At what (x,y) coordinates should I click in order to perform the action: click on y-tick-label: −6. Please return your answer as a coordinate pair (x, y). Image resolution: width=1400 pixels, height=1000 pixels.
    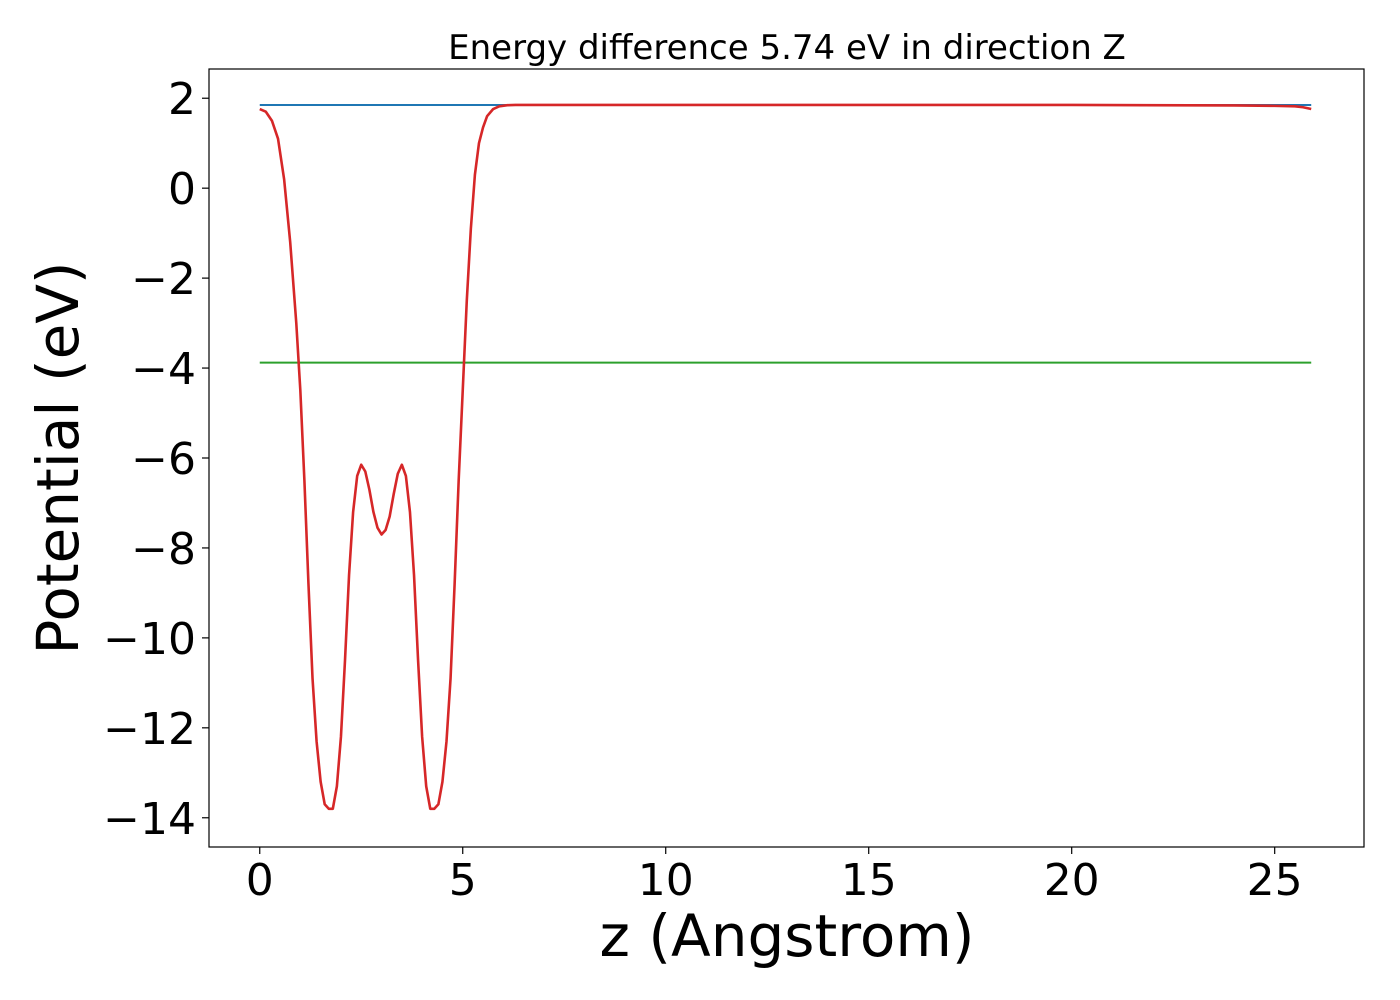
    Looking at the image, I should click on (163, 459).